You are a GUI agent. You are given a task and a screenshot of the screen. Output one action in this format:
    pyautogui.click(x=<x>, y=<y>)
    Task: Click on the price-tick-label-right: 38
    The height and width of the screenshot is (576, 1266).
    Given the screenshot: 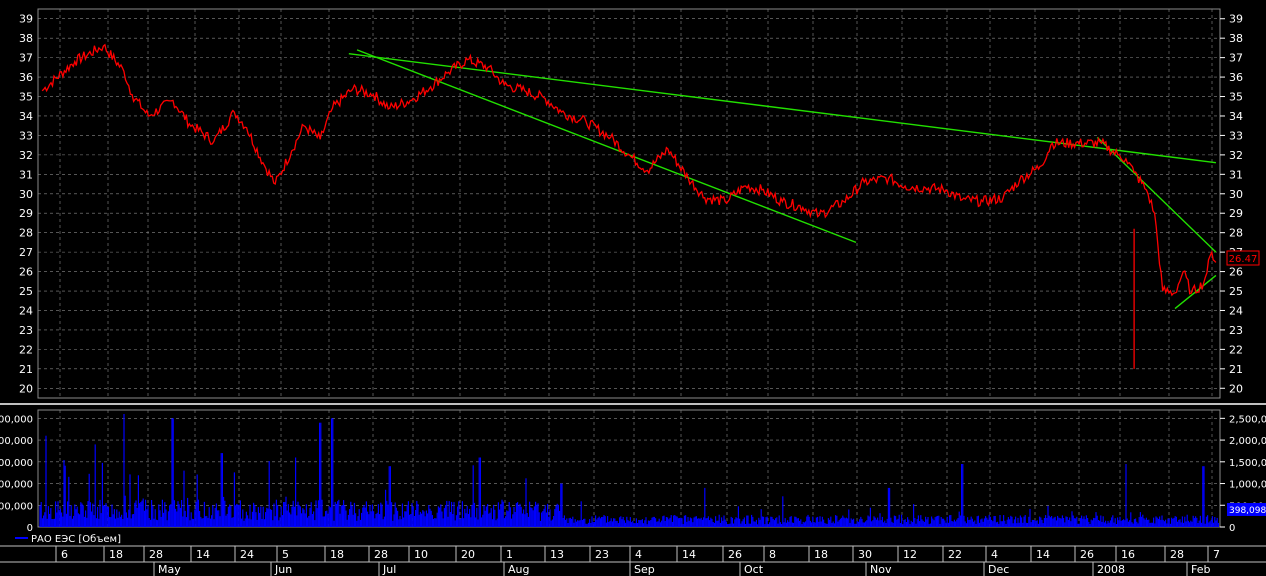 What is the action you would take?
    pyautogui.click(x=1236, y=38)
    